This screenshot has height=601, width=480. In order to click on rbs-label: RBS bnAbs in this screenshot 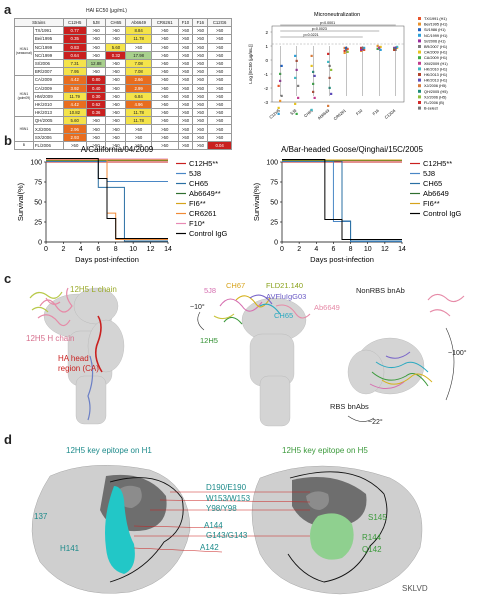, I will do `click(349, 406)`.